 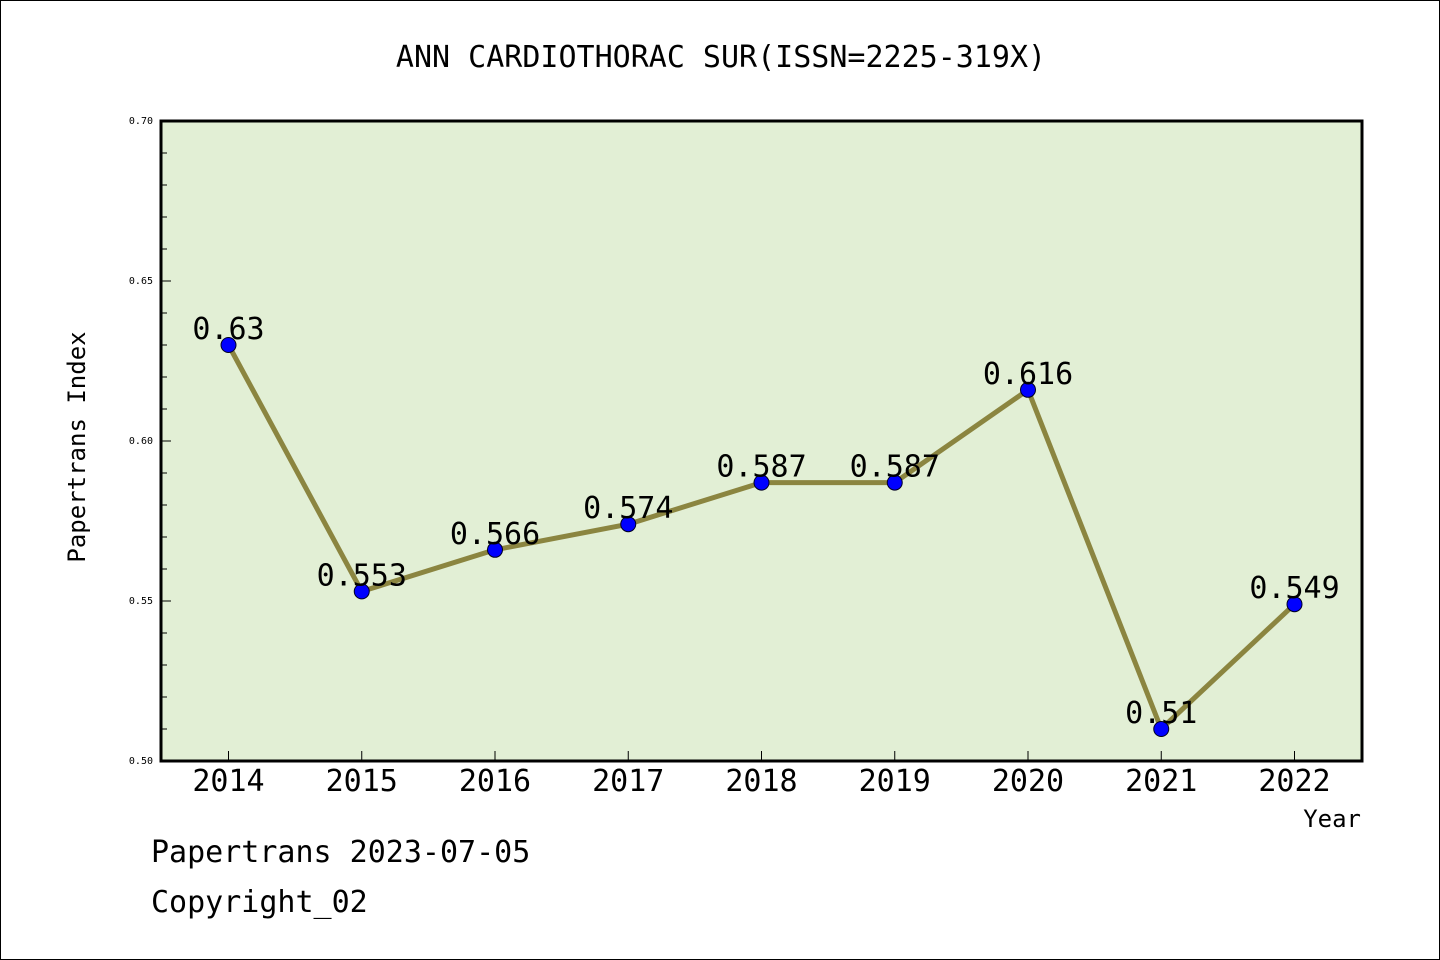 I want to click on data-label: 0.616, so click(x=1028, y=374).